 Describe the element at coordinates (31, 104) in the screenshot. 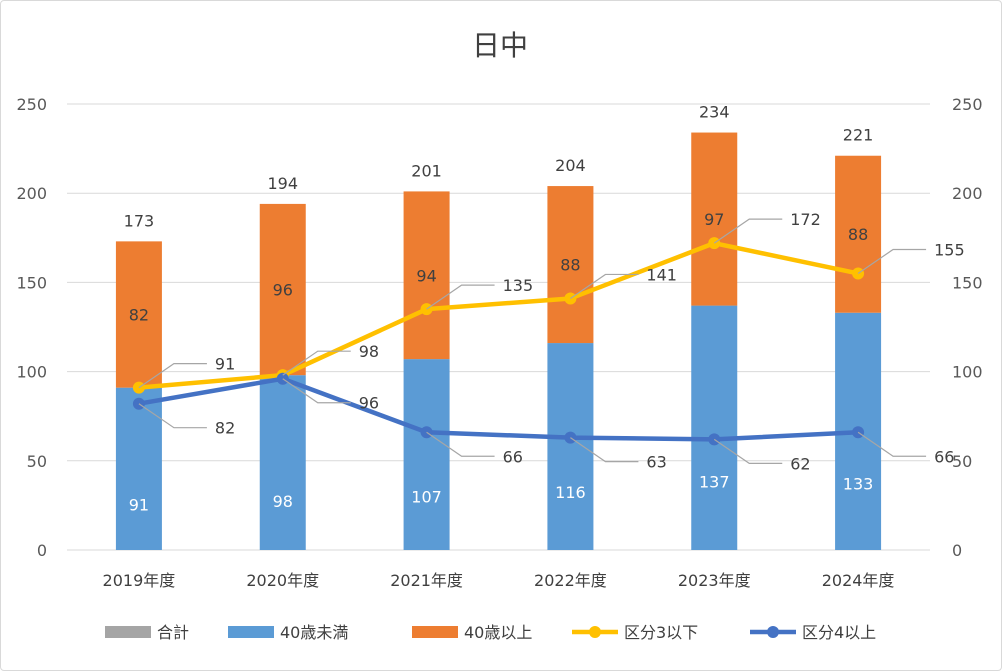

I see `y-tick-label: 250` at that location.